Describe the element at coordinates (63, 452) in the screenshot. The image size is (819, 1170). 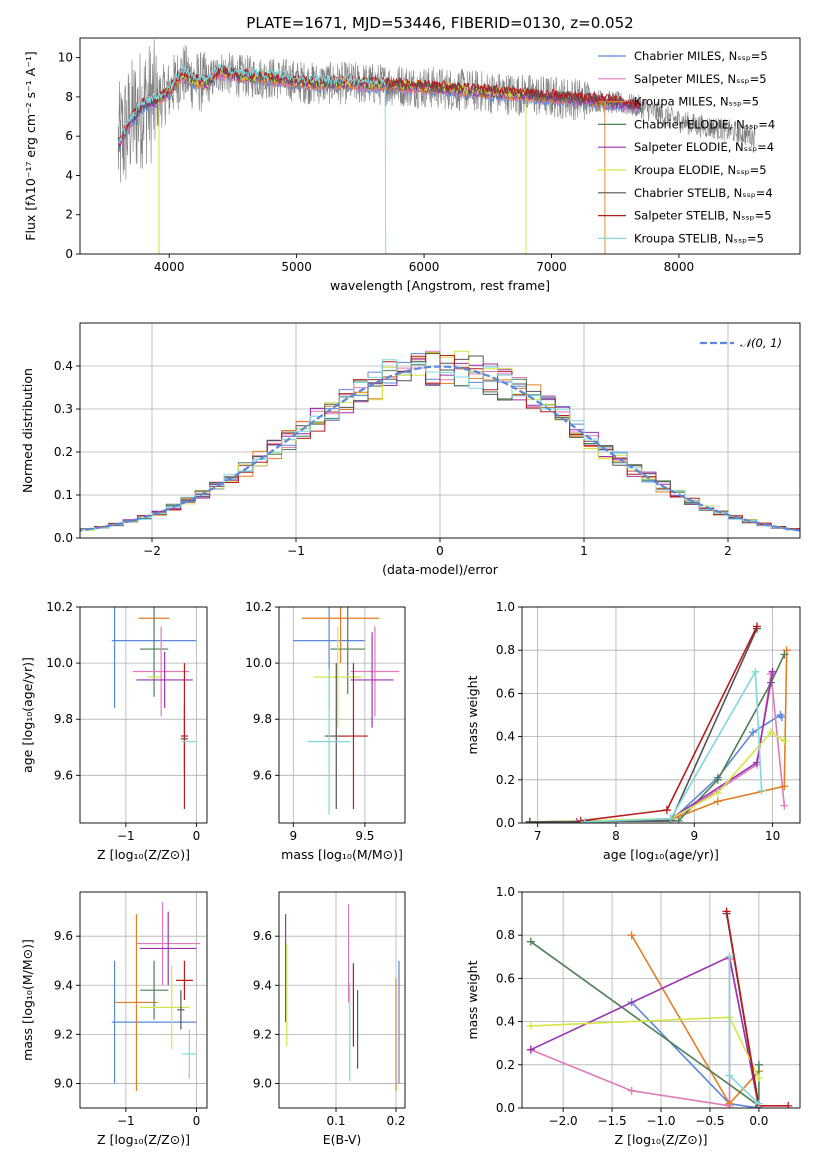
I see `residuals-ytick-label: 0.2` at that location.